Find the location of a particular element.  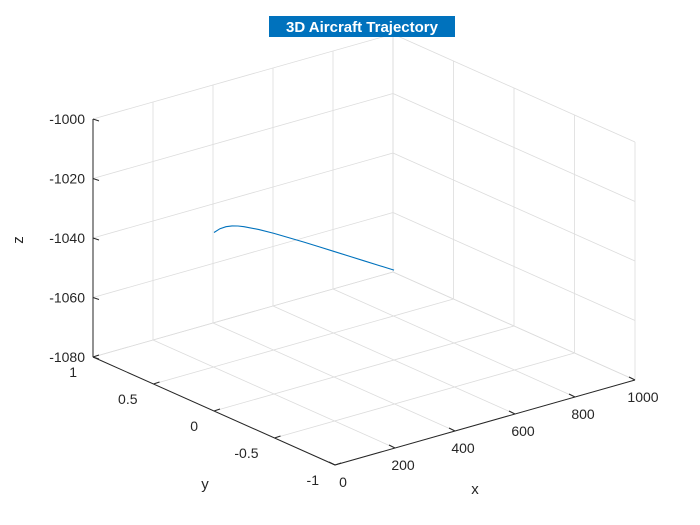

y-tick-label: -0.5 is located at coordinates (246, 453).